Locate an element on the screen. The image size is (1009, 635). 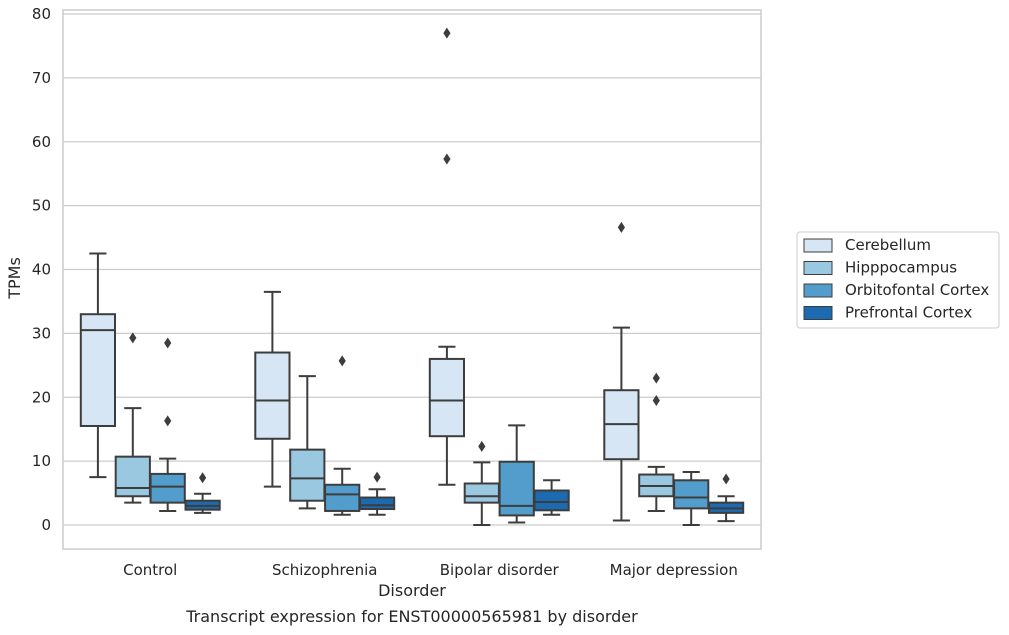
y-tick-label: 10 is located at coordinates (41, 461).